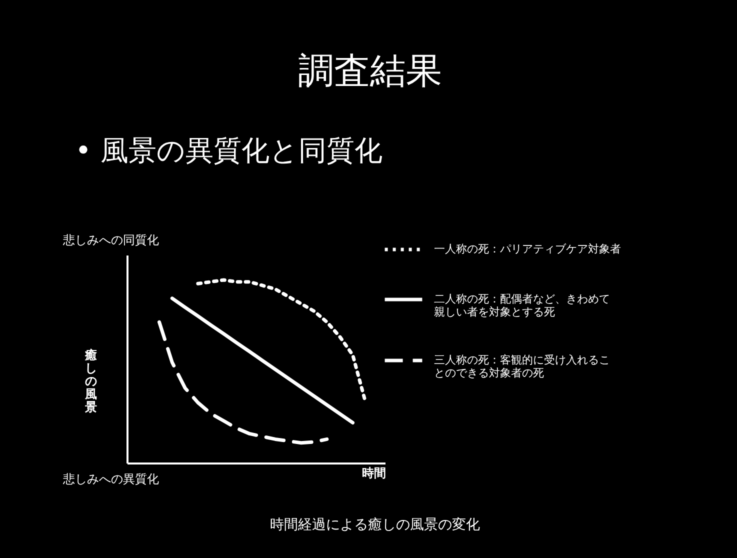  What do you see at coordinates (374, 473) in the screenshot?
I see `x-axis-title: 時間` at bounding box center [374, 473].